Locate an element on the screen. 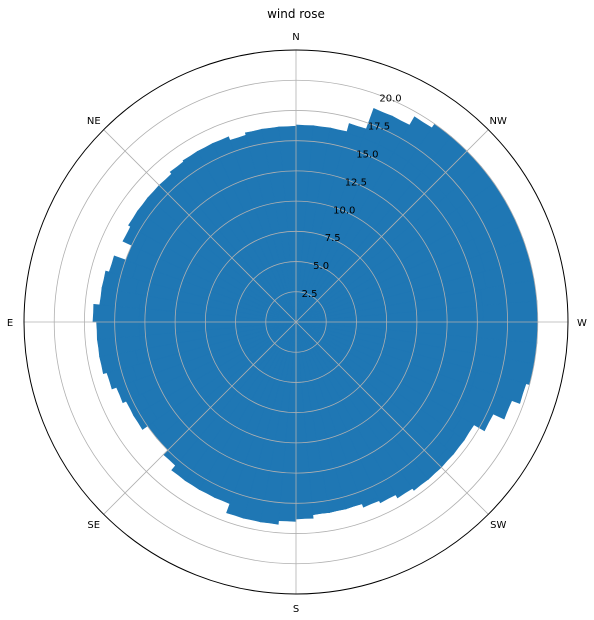 The image size is (594, 620). radial-tick-label: 17.5 is located at coordinates (379, 127).